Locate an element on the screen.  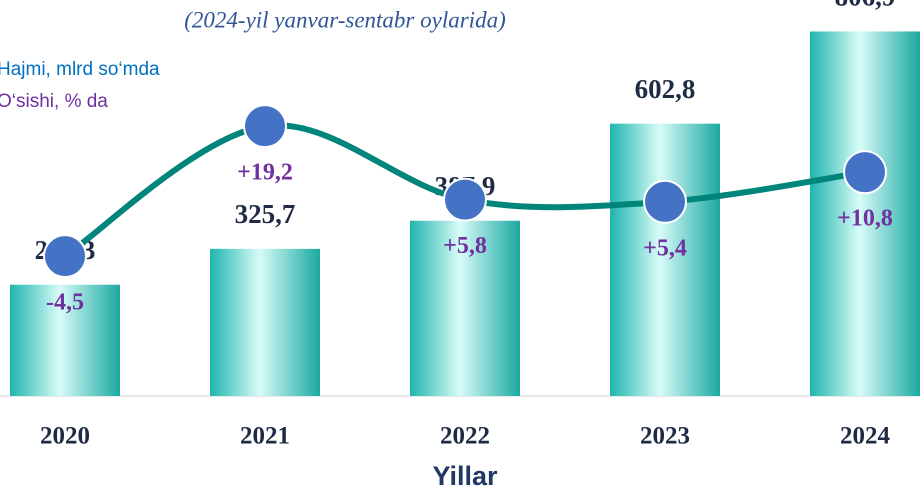
legend-entry: Hajmi, mlrd so‘mda is located at coordinates (80, 69).